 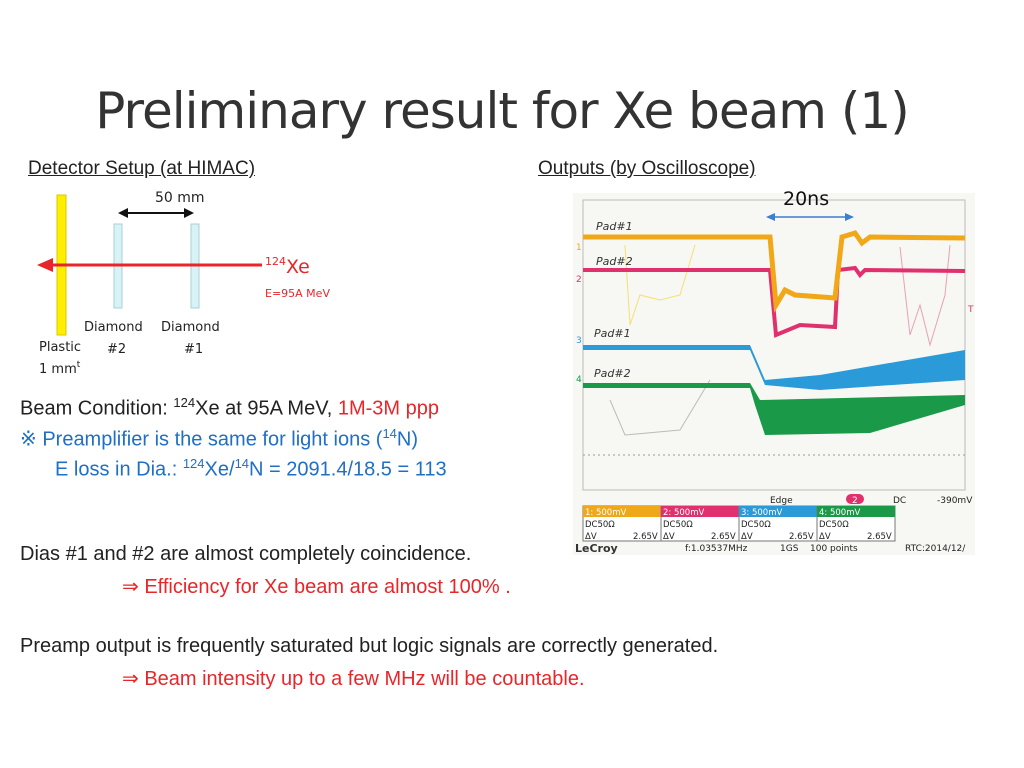 I want to click on channel-marker-3: 3, so click(x=579, y=341).